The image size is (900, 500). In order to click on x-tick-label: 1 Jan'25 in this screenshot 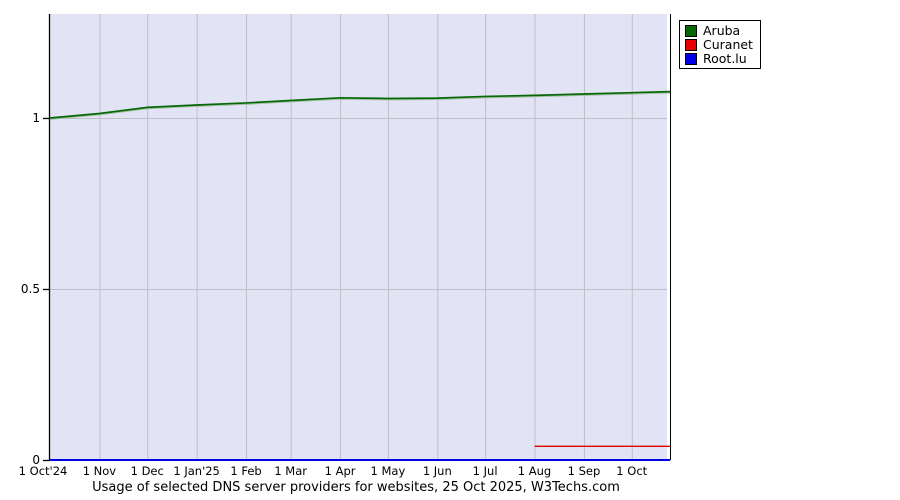, I will do `click(196, 471)`.